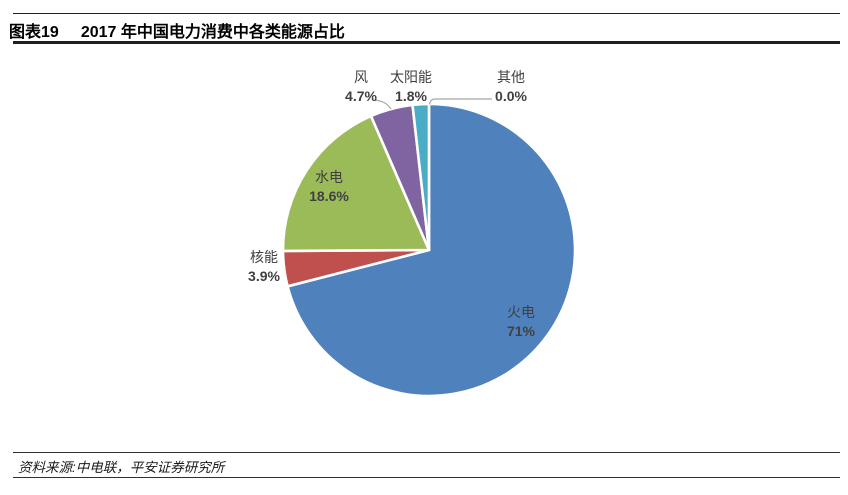 The width and height of the screenshot is (848, 495). What do you see at coordinates (383, 104) in the screenshot?
I see `leader-line-wind` at bounding box center [383, 104].